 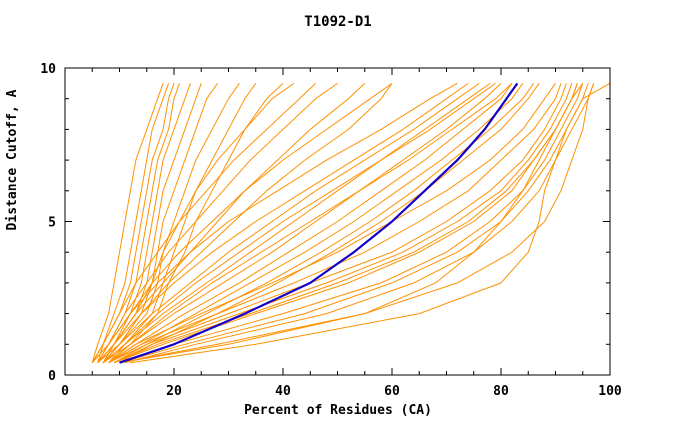 What do you see at coordinates (501, 391) in the screenshot?
I see `x-tick-label: 80` at bounding box center [501, 391].